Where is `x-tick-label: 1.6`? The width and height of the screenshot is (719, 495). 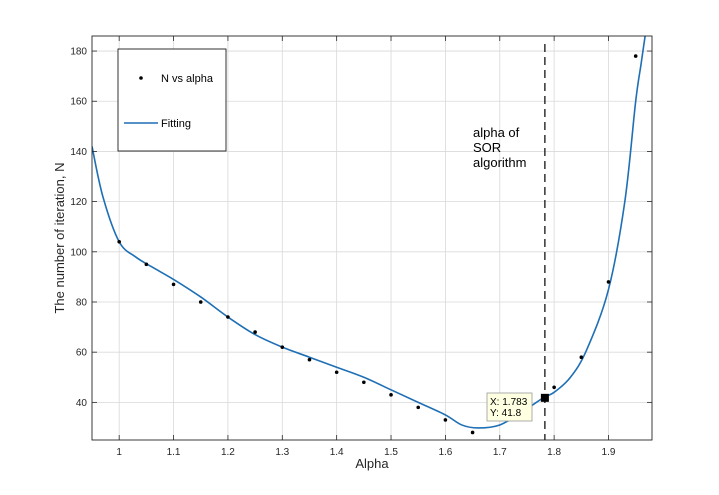 x-tick-label: 1.6 is located at coordinates (445, 452).